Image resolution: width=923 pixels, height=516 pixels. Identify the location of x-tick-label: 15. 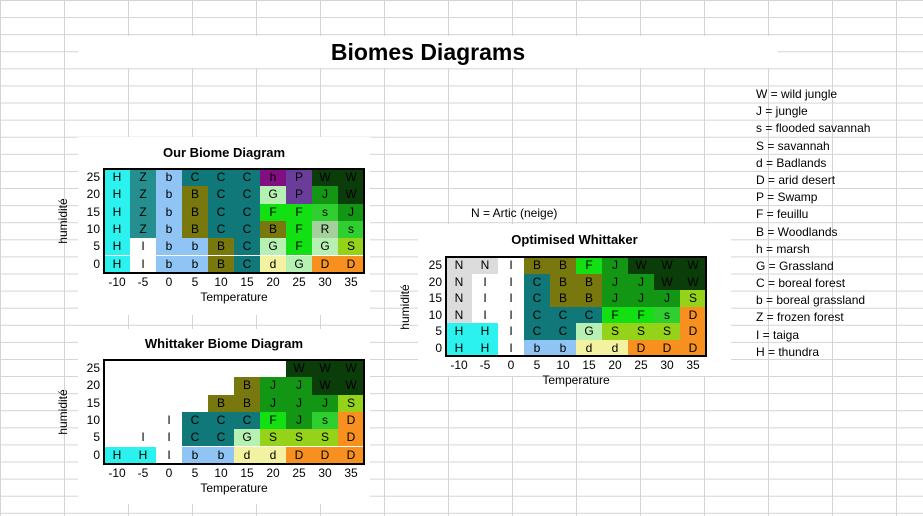
(589, 365).